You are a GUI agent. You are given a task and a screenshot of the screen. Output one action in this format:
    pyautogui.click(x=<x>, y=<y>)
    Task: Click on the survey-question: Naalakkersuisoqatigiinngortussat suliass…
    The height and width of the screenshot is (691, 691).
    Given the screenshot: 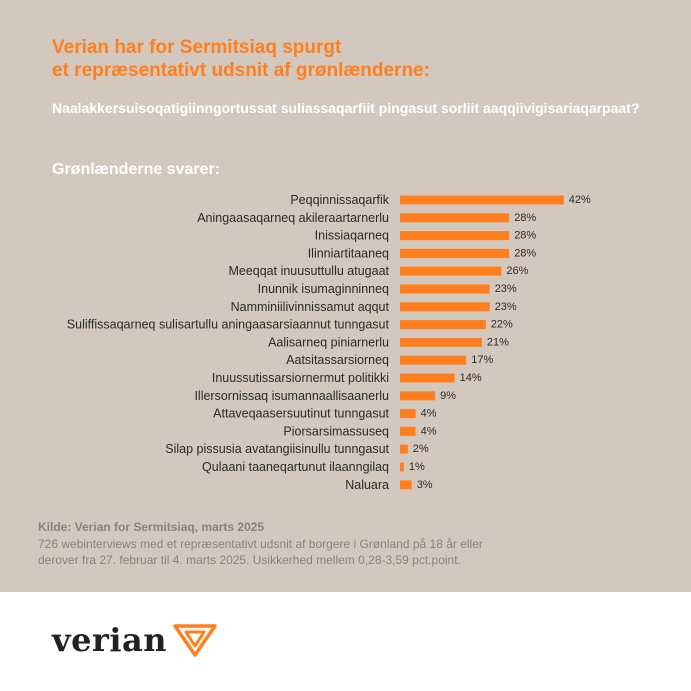 What is the action you would take?
    pyautogui.click(x=346, y=108)
    